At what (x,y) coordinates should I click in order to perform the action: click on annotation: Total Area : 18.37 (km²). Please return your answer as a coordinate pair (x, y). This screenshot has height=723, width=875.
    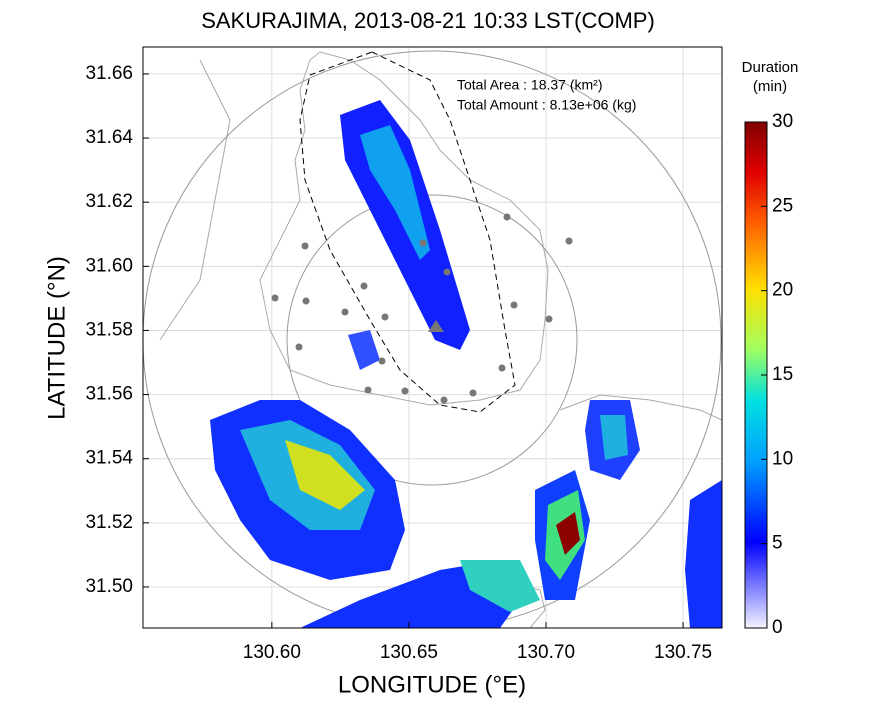
    Looking at the image, I should click on (530, 85).